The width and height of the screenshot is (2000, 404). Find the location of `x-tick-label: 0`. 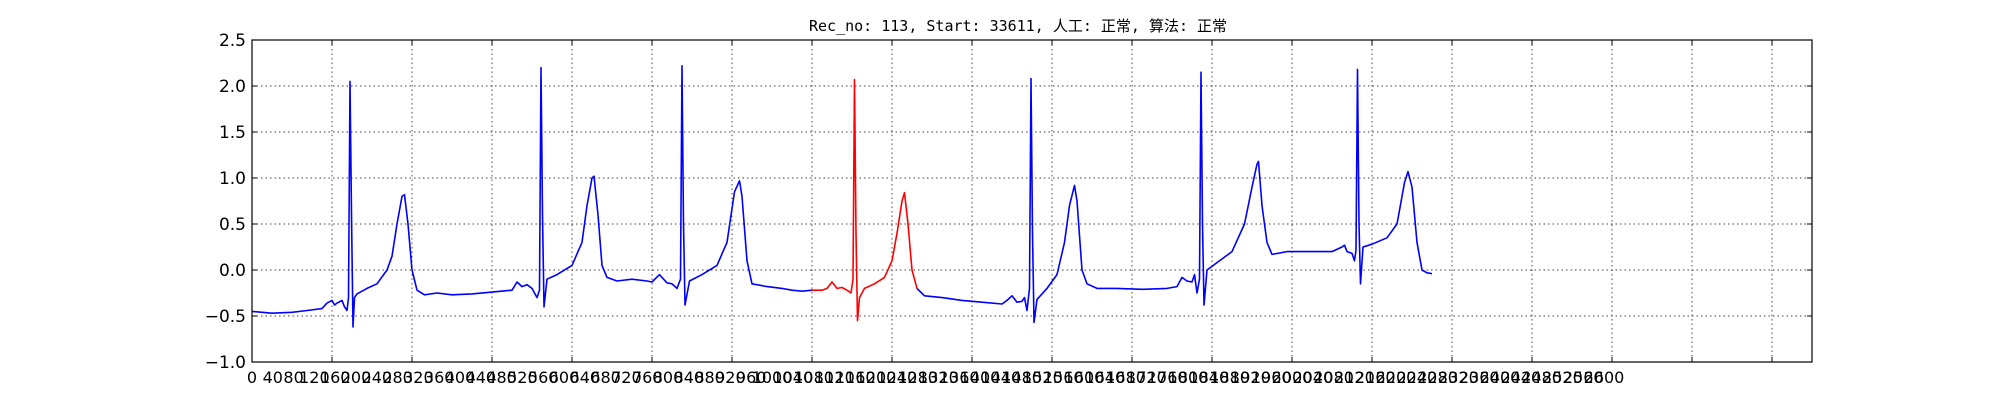

x-tick-label: 0 is located at coordinates (252, 377).